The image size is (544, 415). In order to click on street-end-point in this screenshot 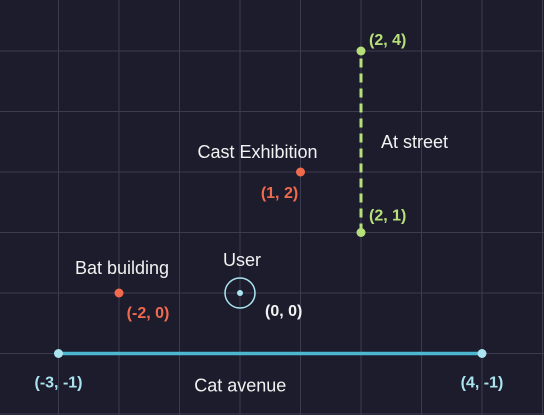, I will do `click(361, 51)`.